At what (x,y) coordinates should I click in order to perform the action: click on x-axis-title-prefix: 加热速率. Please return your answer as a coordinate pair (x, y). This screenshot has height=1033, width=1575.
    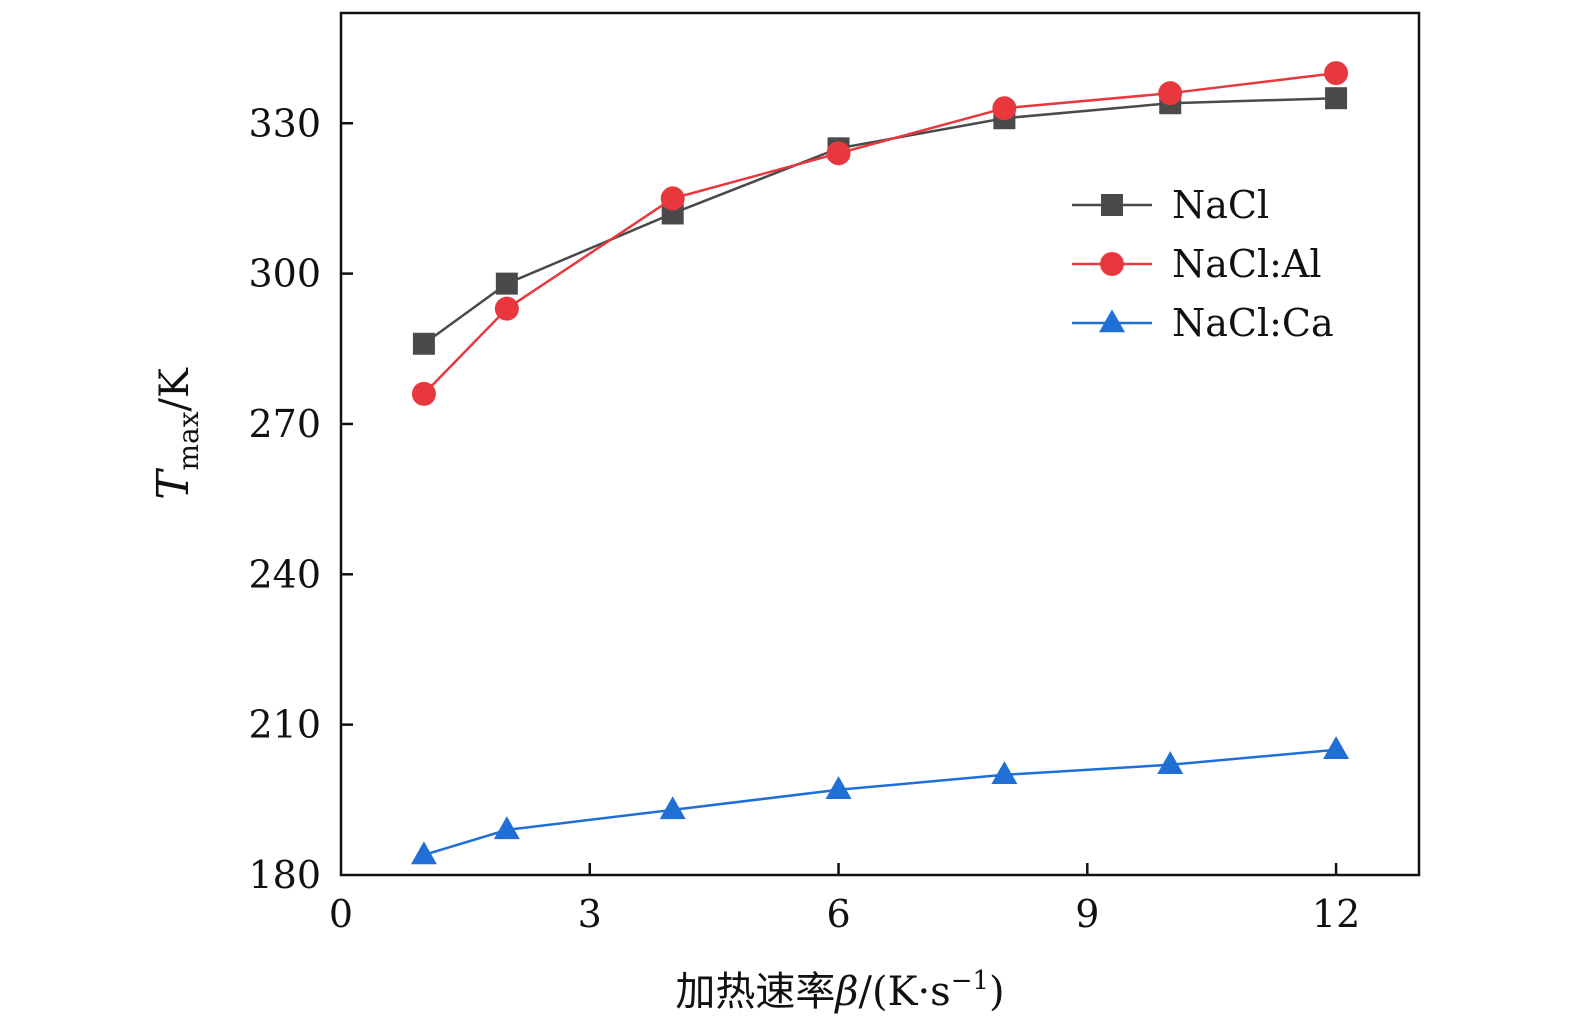
    Looking at the image, I should click on (755, 992).